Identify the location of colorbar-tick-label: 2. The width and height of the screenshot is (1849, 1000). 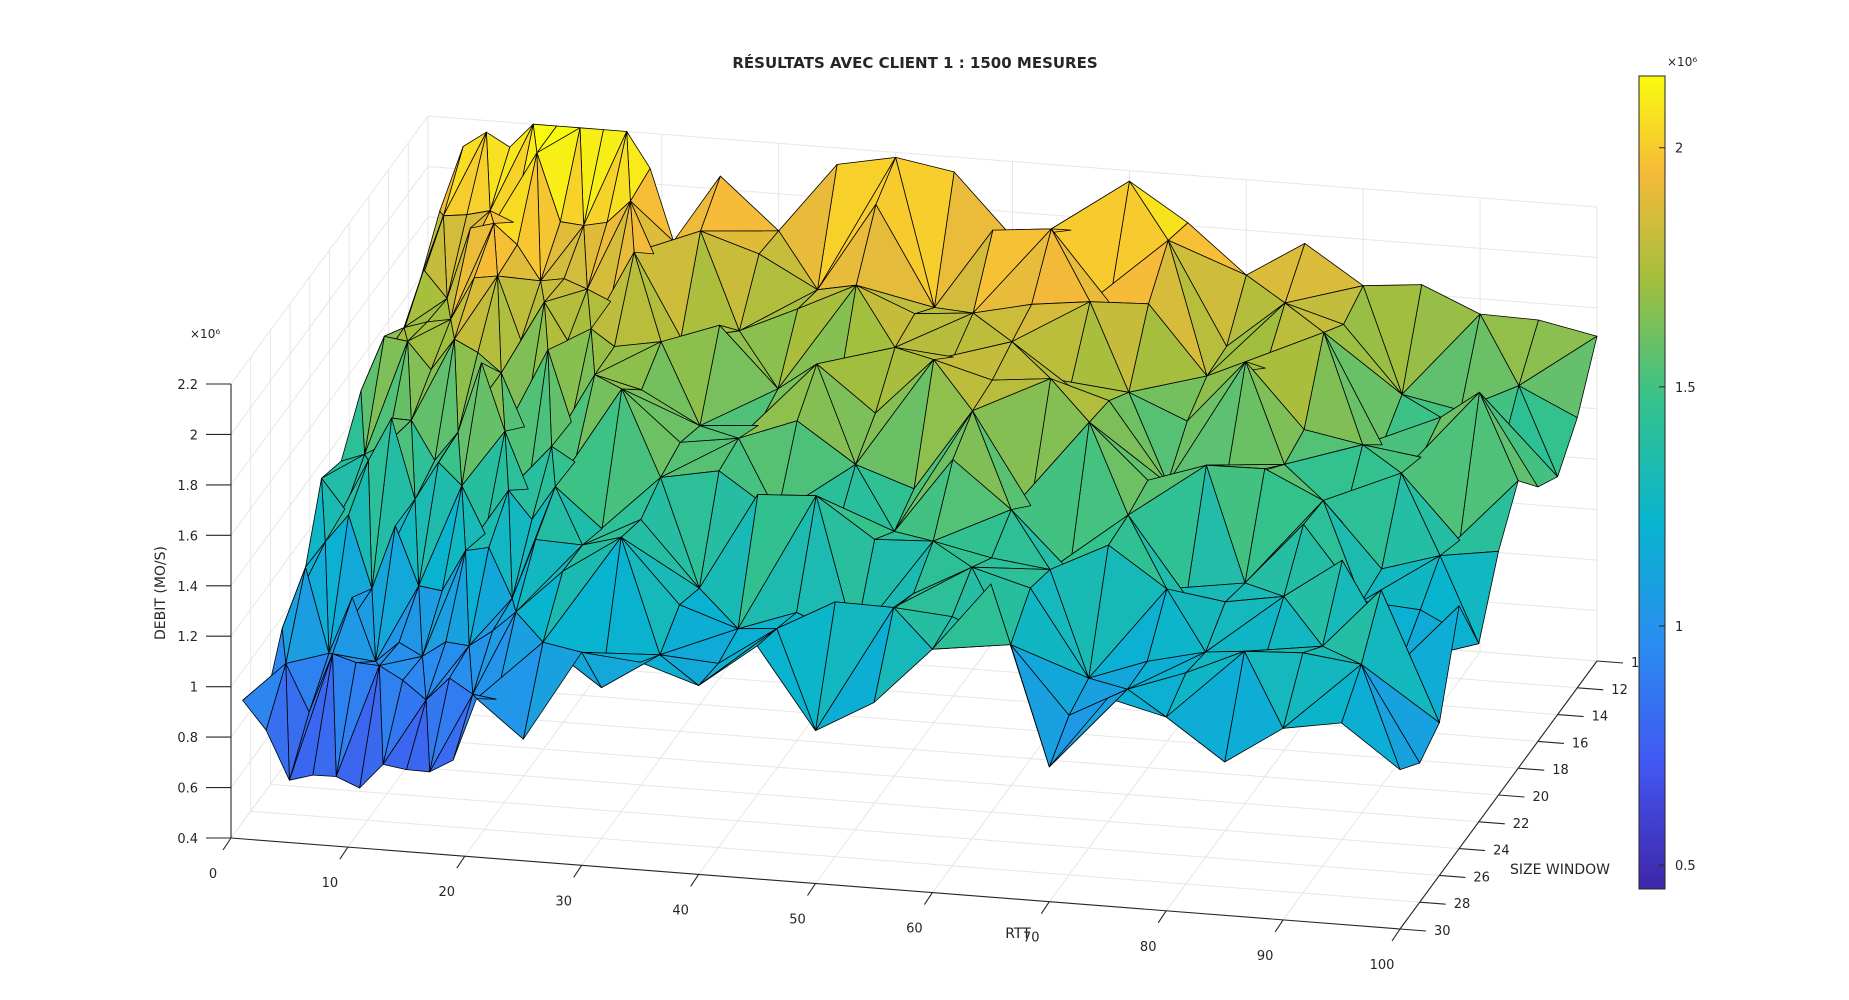
(1679, 149).